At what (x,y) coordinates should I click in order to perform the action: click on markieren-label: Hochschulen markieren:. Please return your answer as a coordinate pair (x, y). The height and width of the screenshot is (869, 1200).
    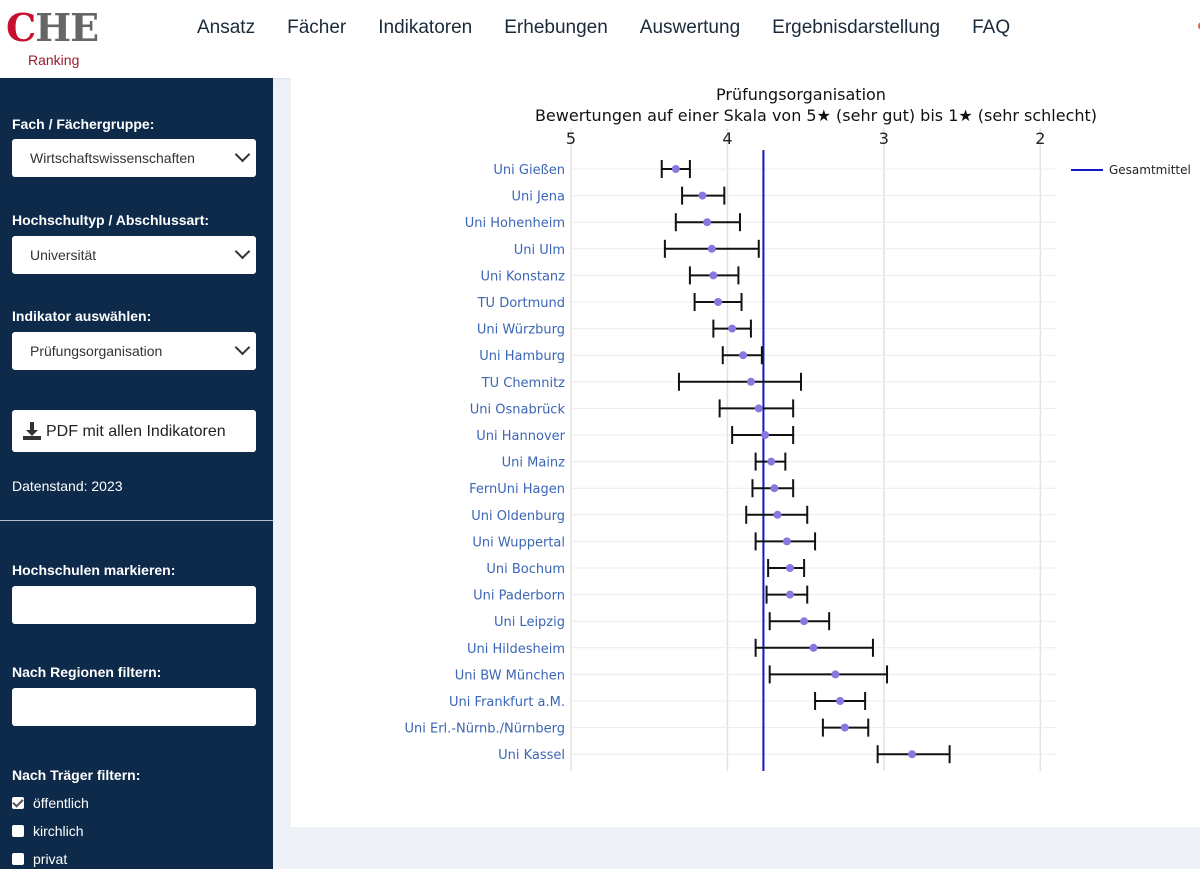
    Looking at the image, I should click on (94, 570).